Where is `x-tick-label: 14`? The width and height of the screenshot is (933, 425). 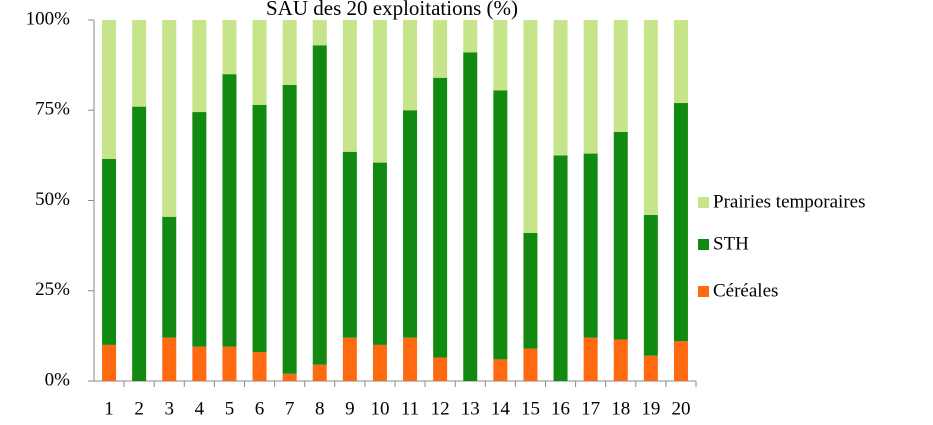 x-tick-label: 14 is located at coordinates (501, 408).